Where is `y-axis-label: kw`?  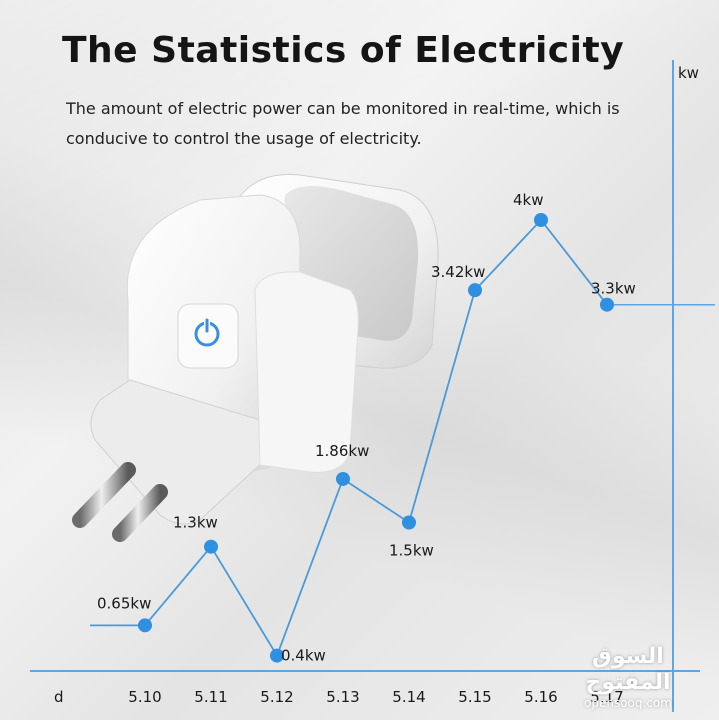 y-axis-label: kw is located at coordinates (688, 73).